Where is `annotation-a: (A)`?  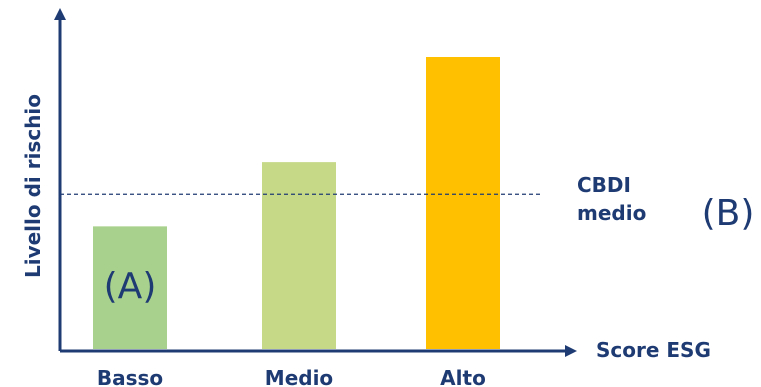
annotation-a: (A) is located at coordinates (130, 286).